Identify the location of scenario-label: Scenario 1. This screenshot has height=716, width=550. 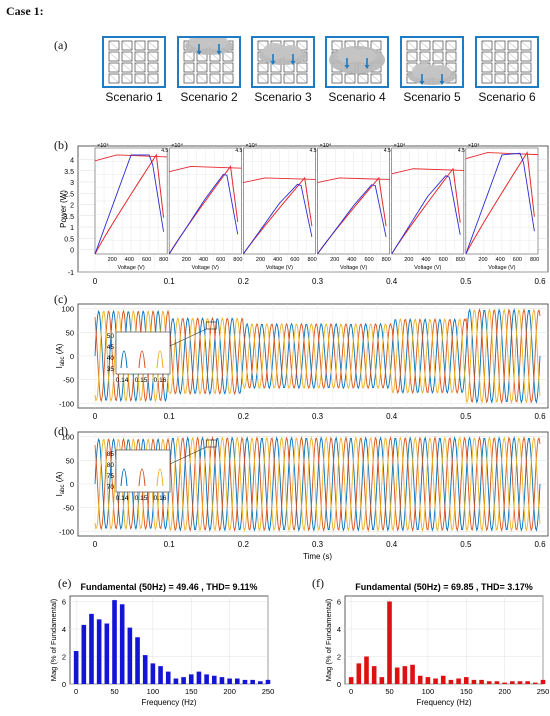
(134, 97).